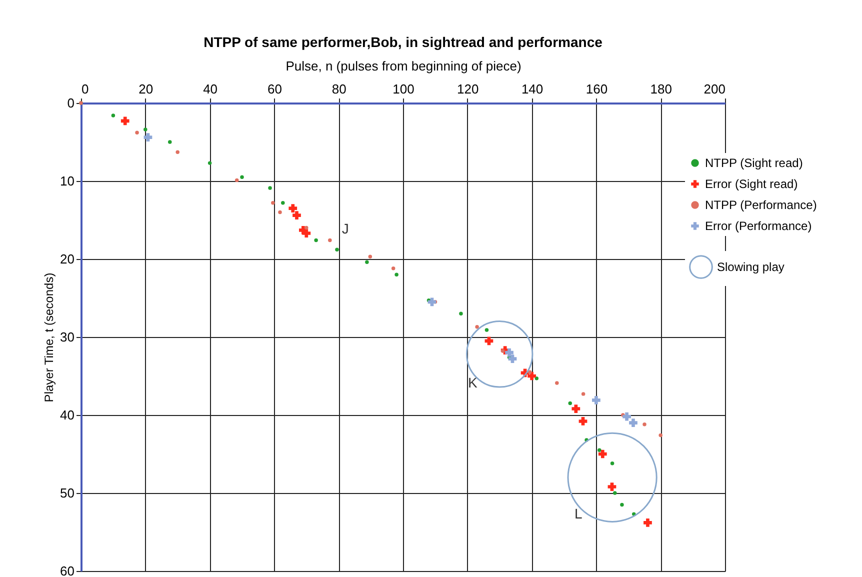 This screenshot has height=577, width=862. I want to click on x-tick-label: 20, so click(146, 89).